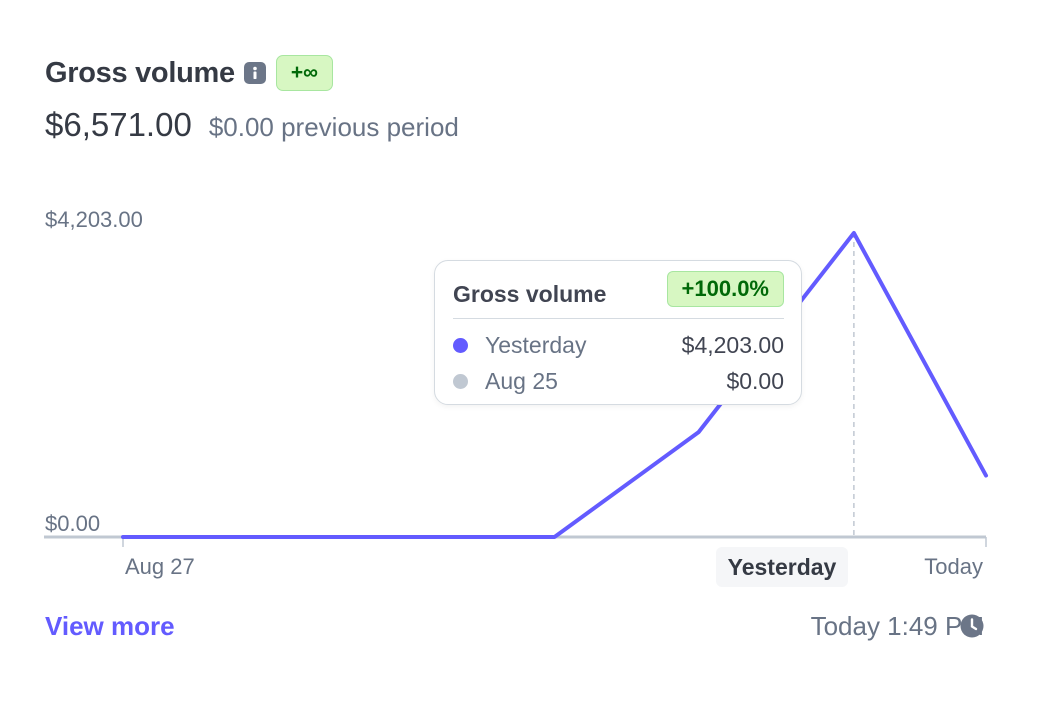  Describe the element at coordinates (140, 72) in the screenshot. I see `card-title: Gross volume` at that location.